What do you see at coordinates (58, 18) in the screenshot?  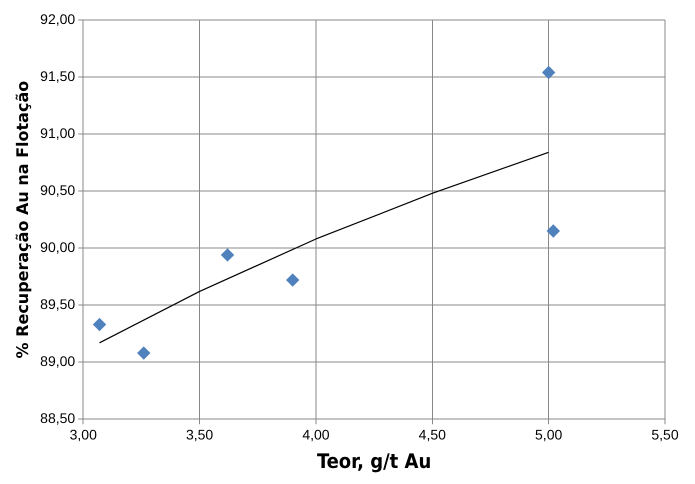 I see `y-tick-label: 92,00` at bounding box center [58, 18].